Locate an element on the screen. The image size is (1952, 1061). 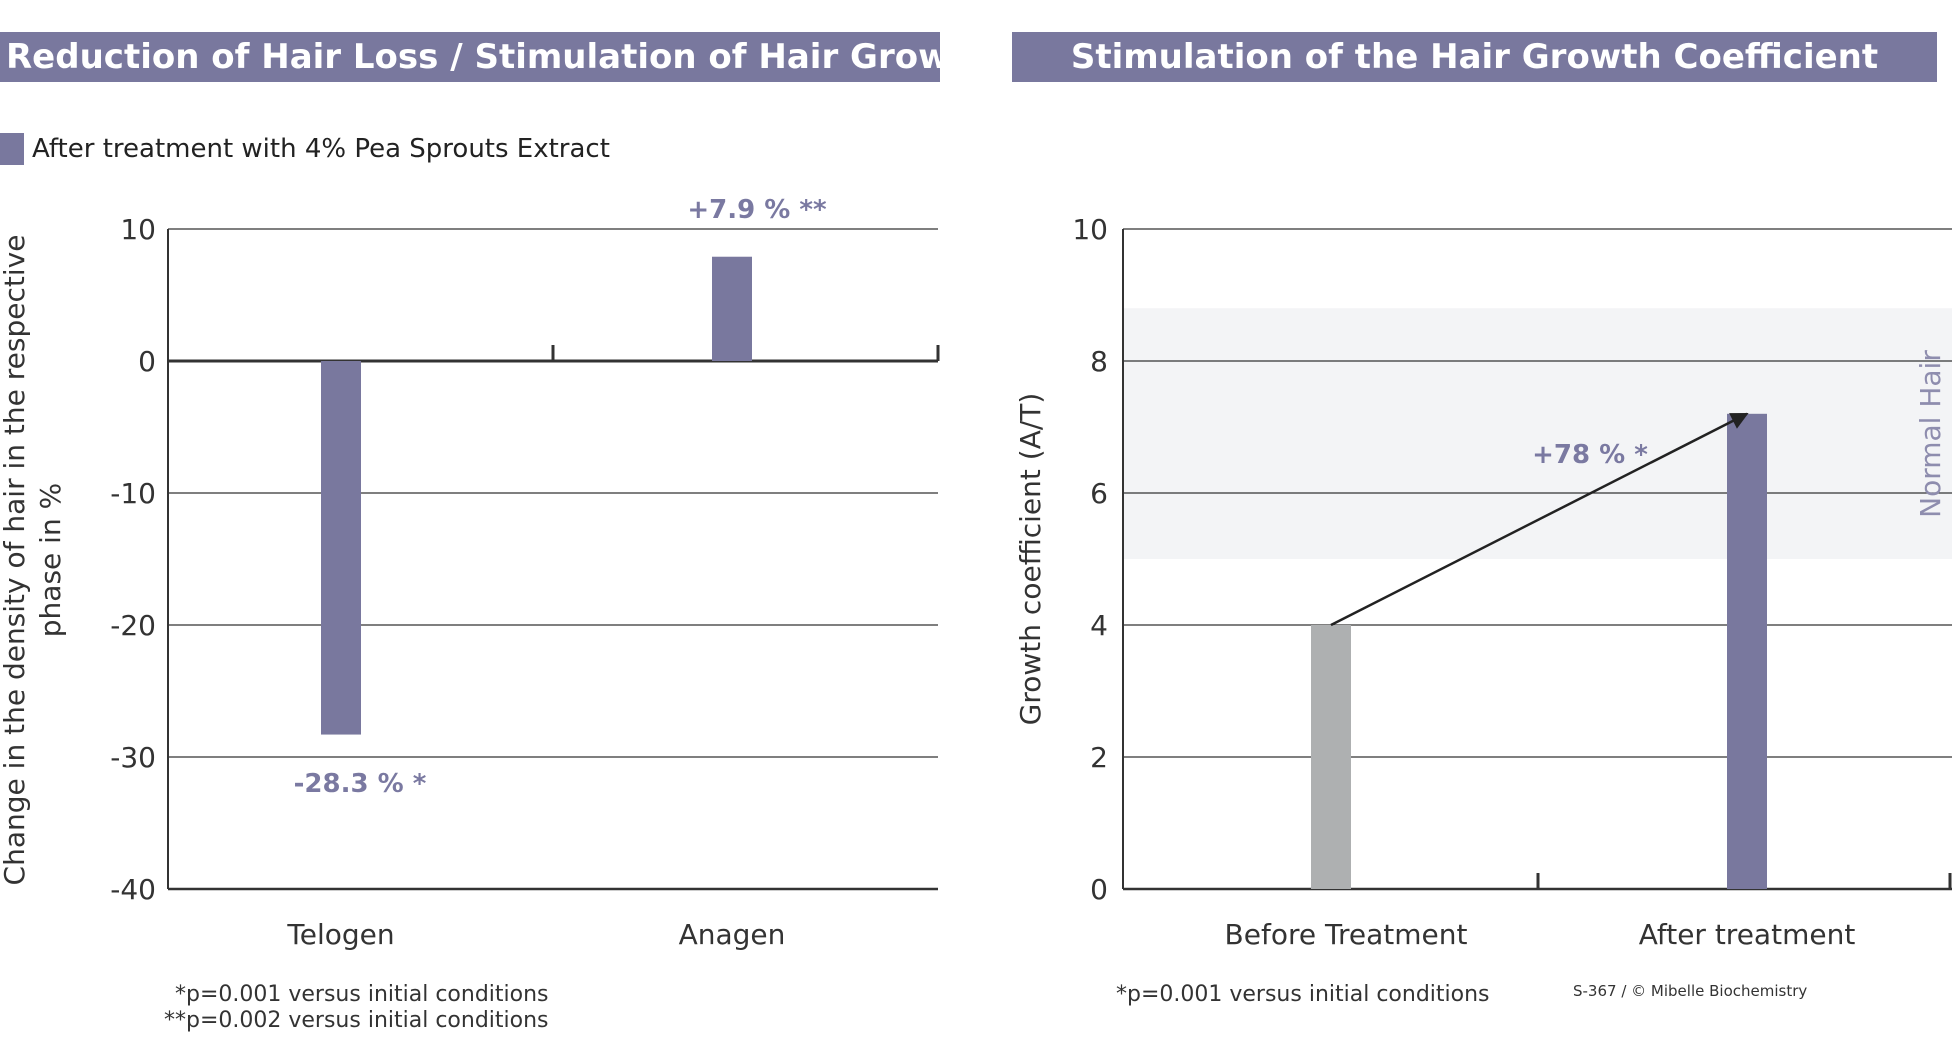
bar-before-treatment is located at coordinates (1331, 757).